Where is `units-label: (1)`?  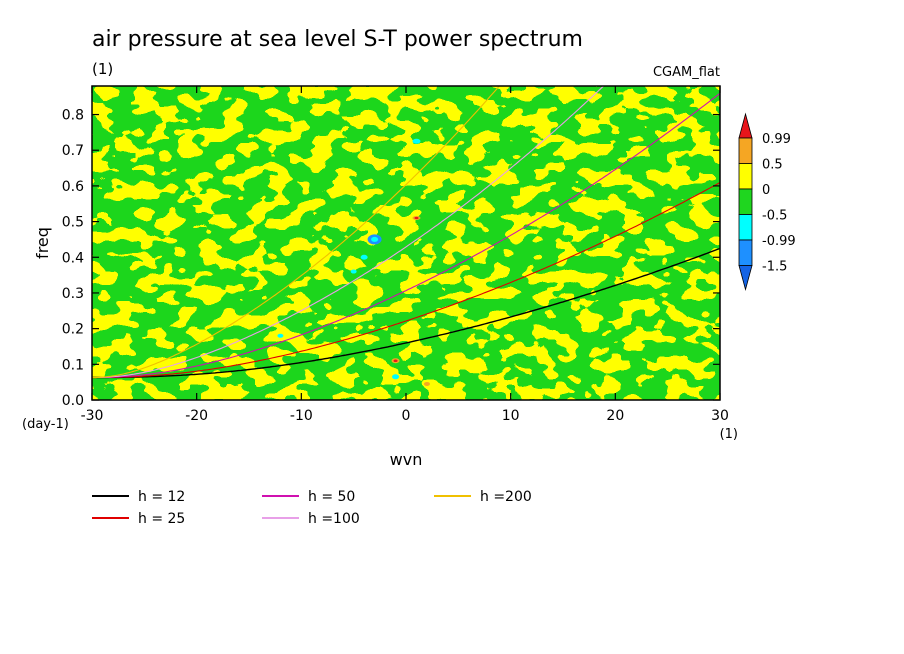 units-label: (1) is located at coordinates (102, 69).